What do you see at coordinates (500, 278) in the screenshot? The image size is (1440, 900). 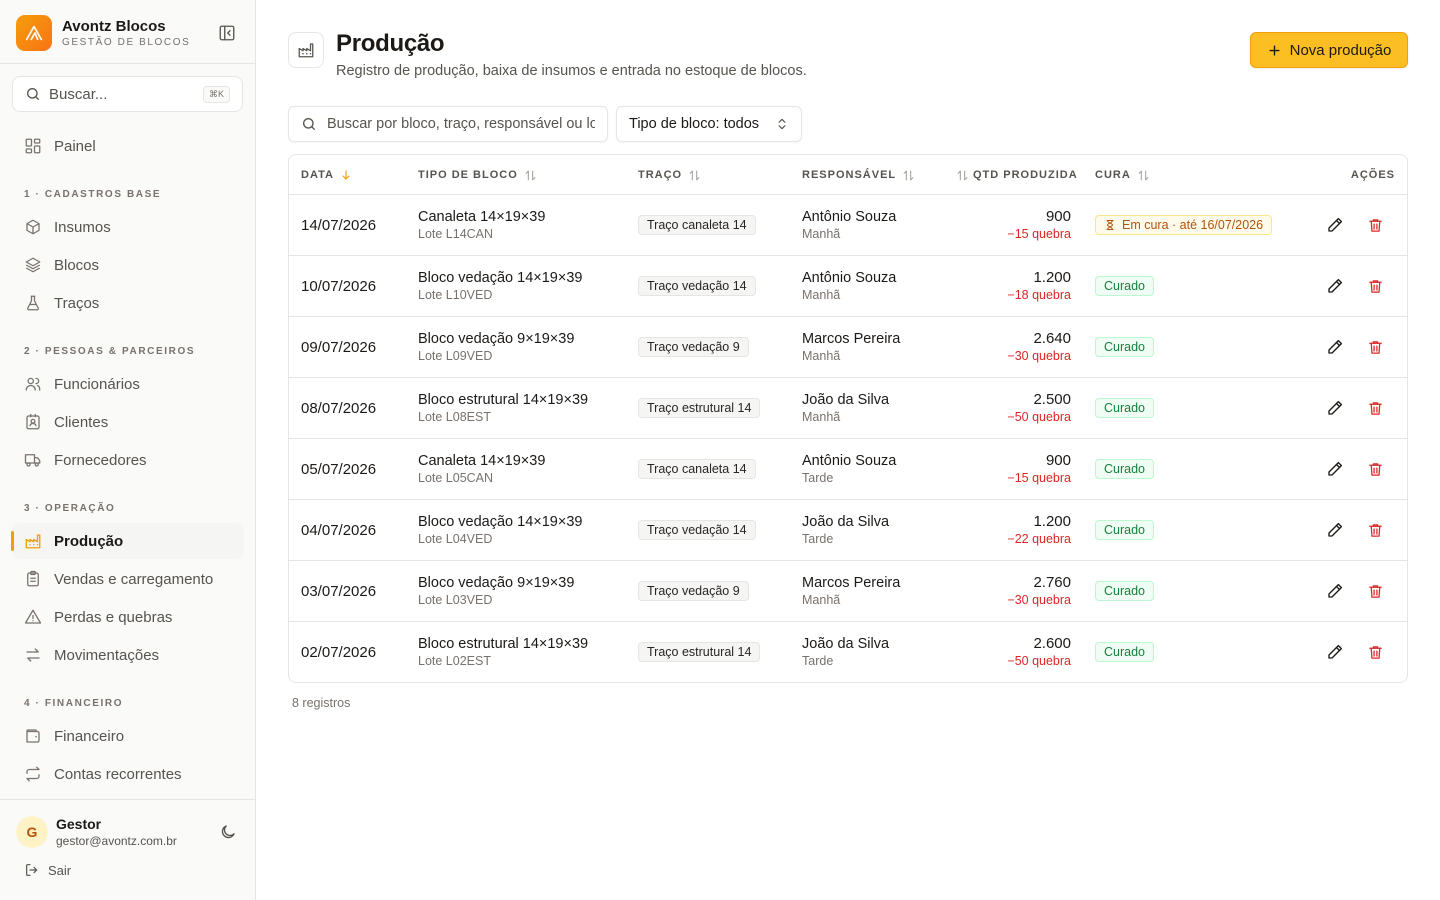 I see `block-type: Bloco vedação 14×19×39` at bounding box center [500, 278].